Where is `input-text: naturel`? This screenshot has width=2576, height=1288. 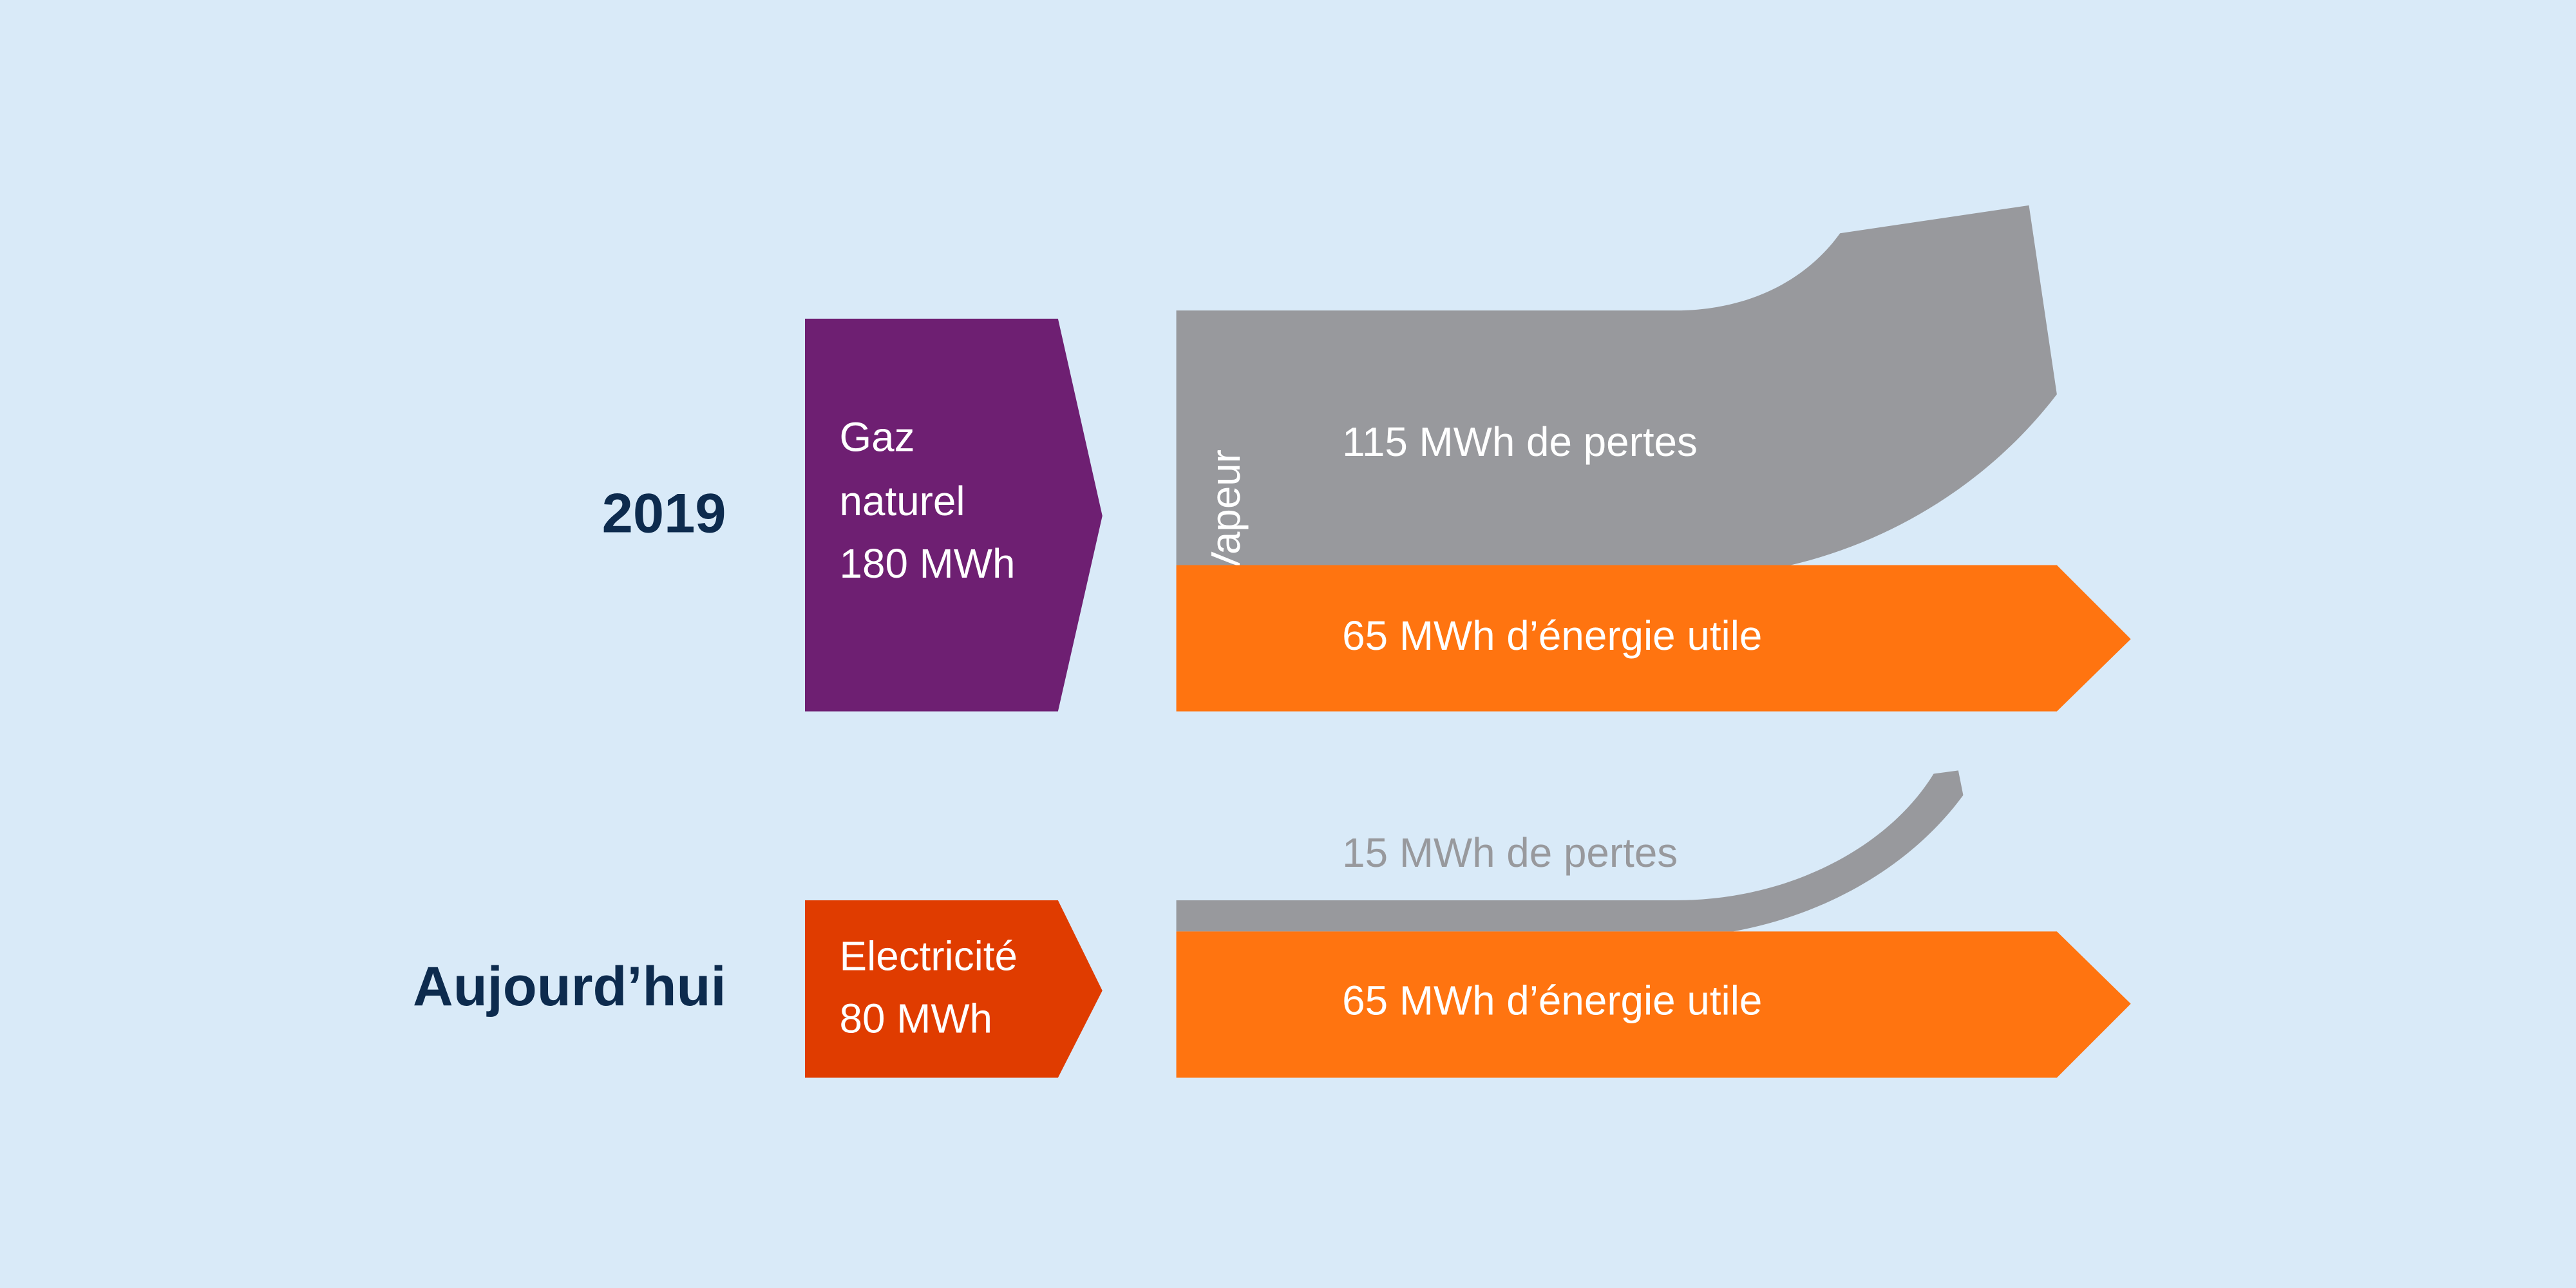 input-text: naturel is located at coordinates (903, 501).